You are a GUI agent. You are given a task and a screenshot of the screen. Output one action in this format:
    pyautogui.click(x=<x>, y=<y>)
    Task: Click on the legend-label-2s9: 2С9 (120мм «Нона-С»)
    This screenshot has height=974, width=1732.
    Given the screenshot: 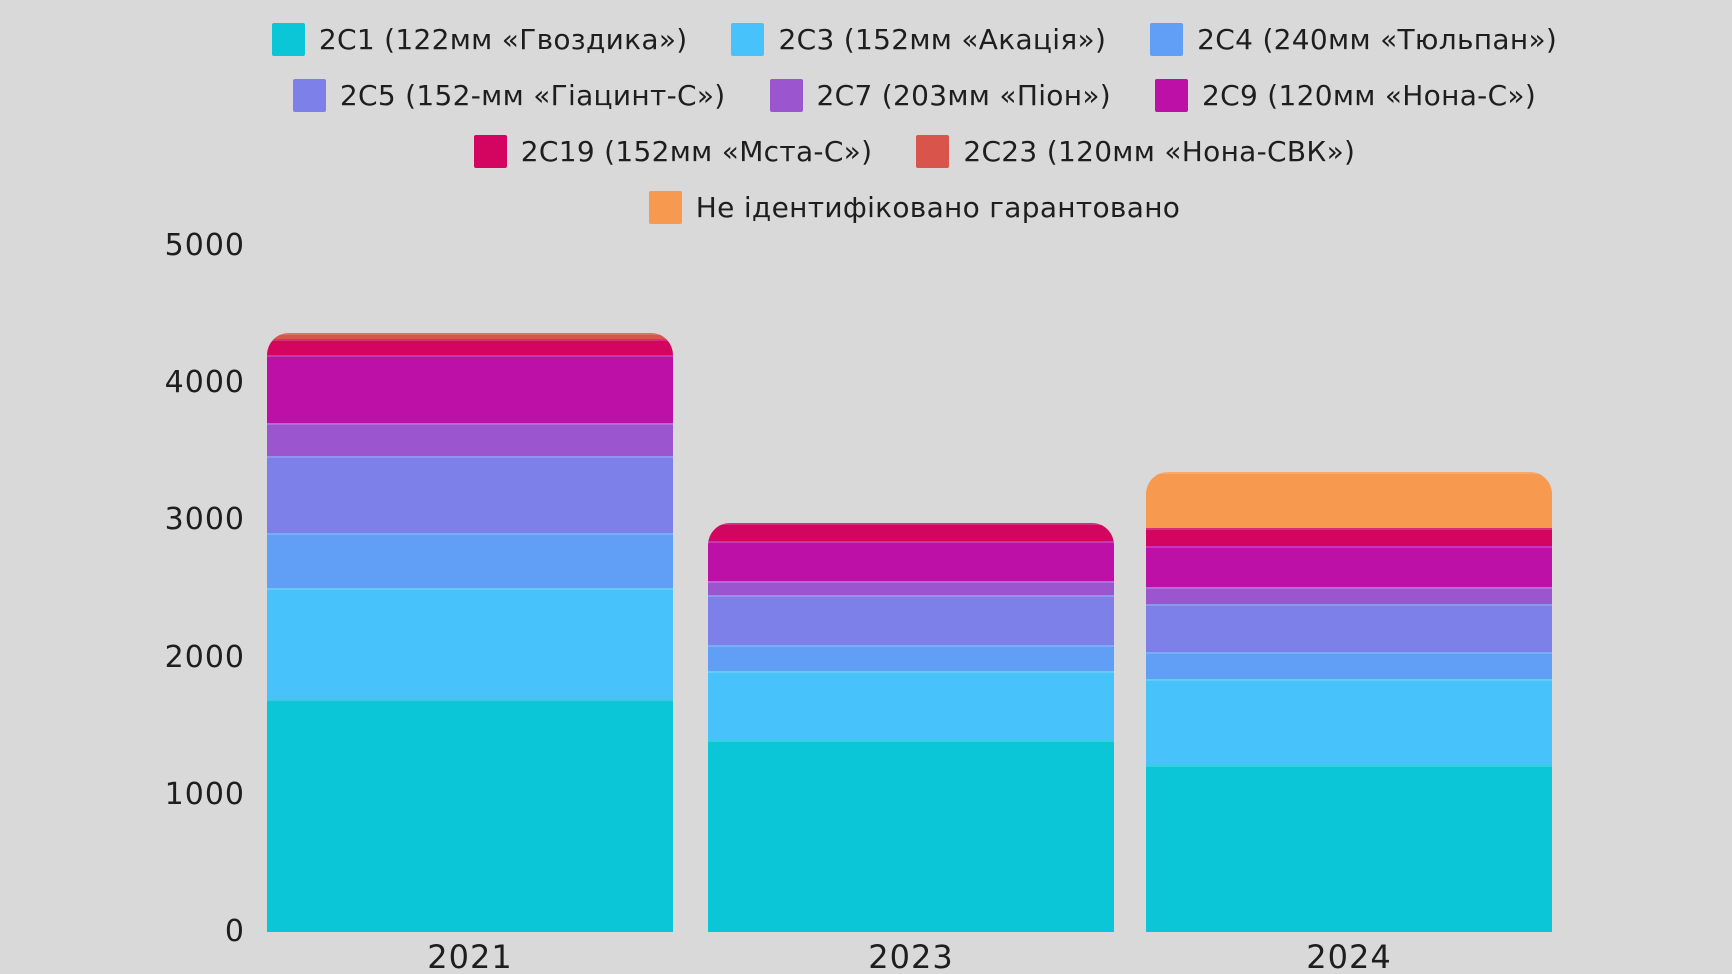 What is the action you would take?
    pyautogui.click(x=1369, y=95)
    